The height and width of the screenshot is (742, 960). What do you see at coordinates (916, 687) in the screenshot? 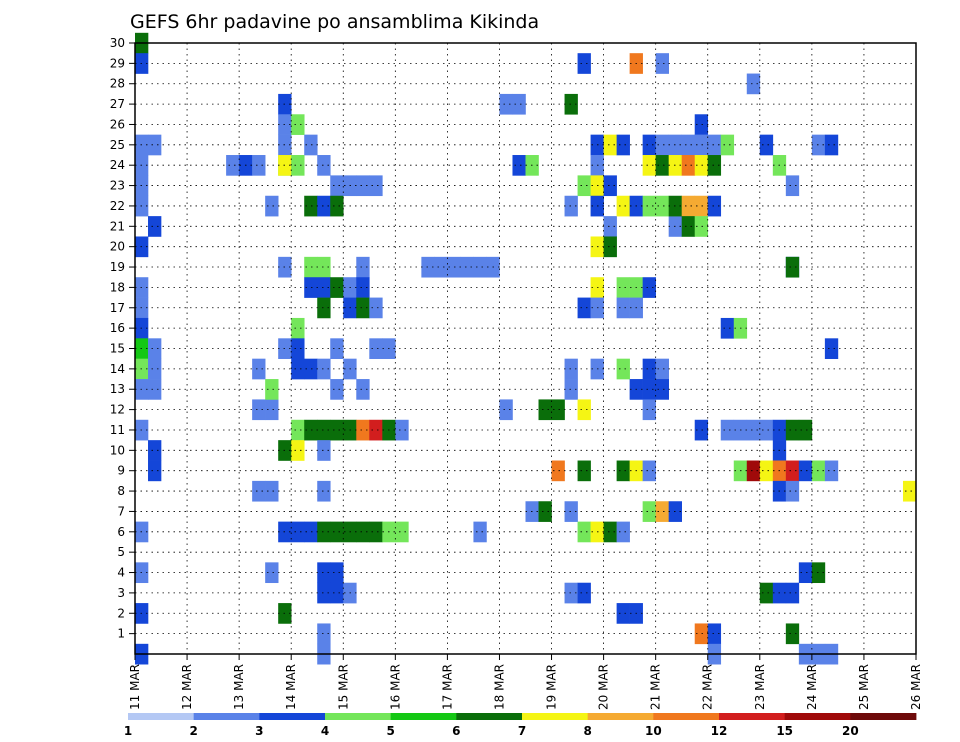
I see `x-tick-label: 26 MAR` at bounding box center [916, 687].